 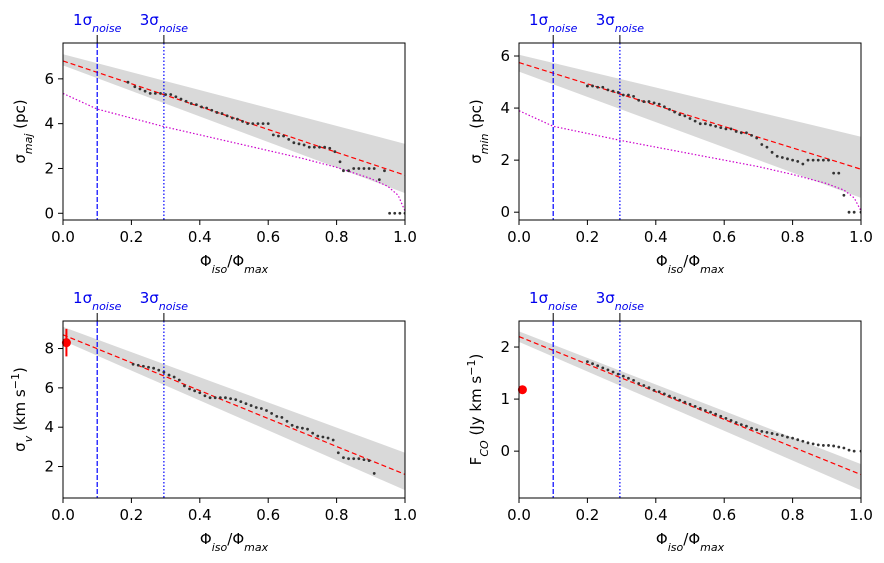 I want to click on y-axis-label: σmaj (pc), so click(x=23, y=131).